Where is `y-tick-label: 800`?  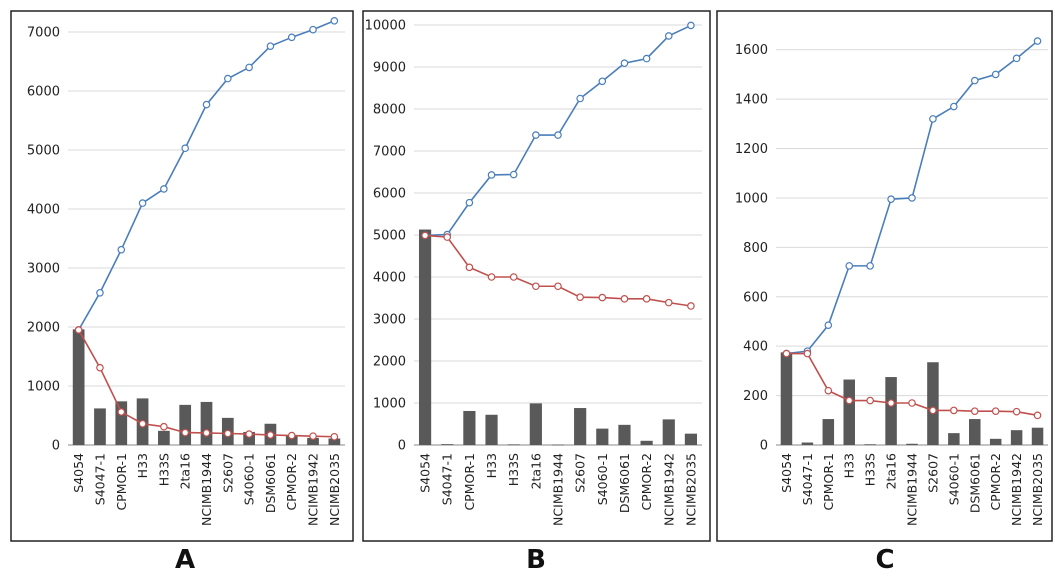
y-tick-label: 800 is located at coordinates (755, 248).